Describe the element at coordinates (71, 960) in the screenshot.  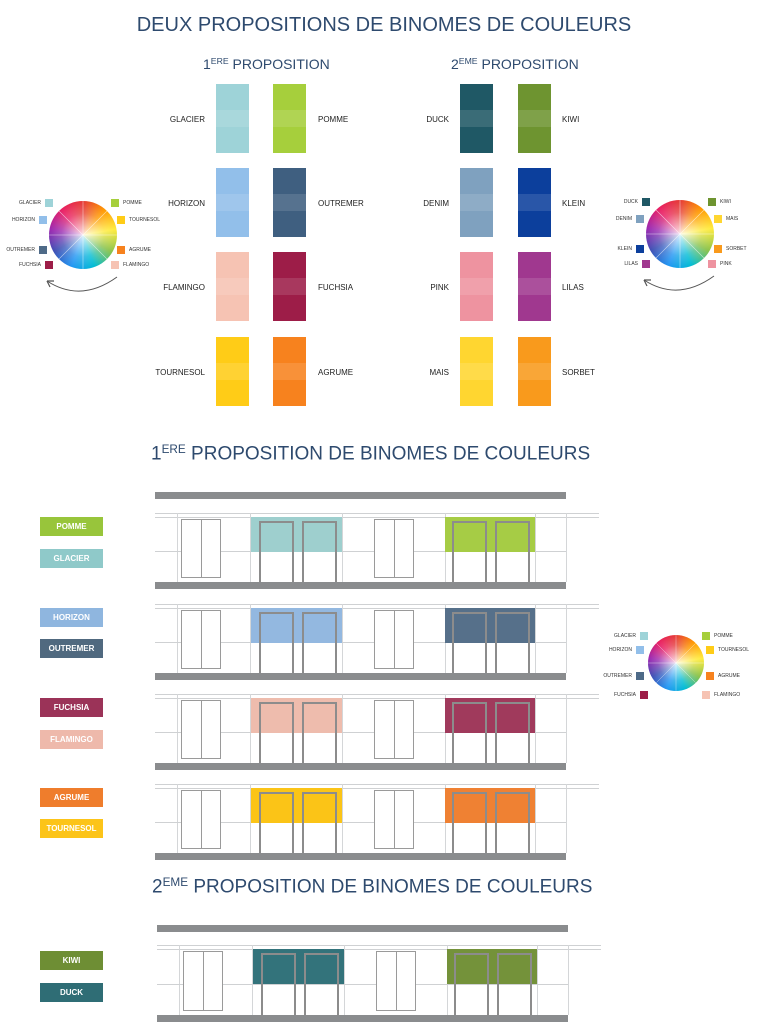
I see `label-kiwi: KIWI` at that location.